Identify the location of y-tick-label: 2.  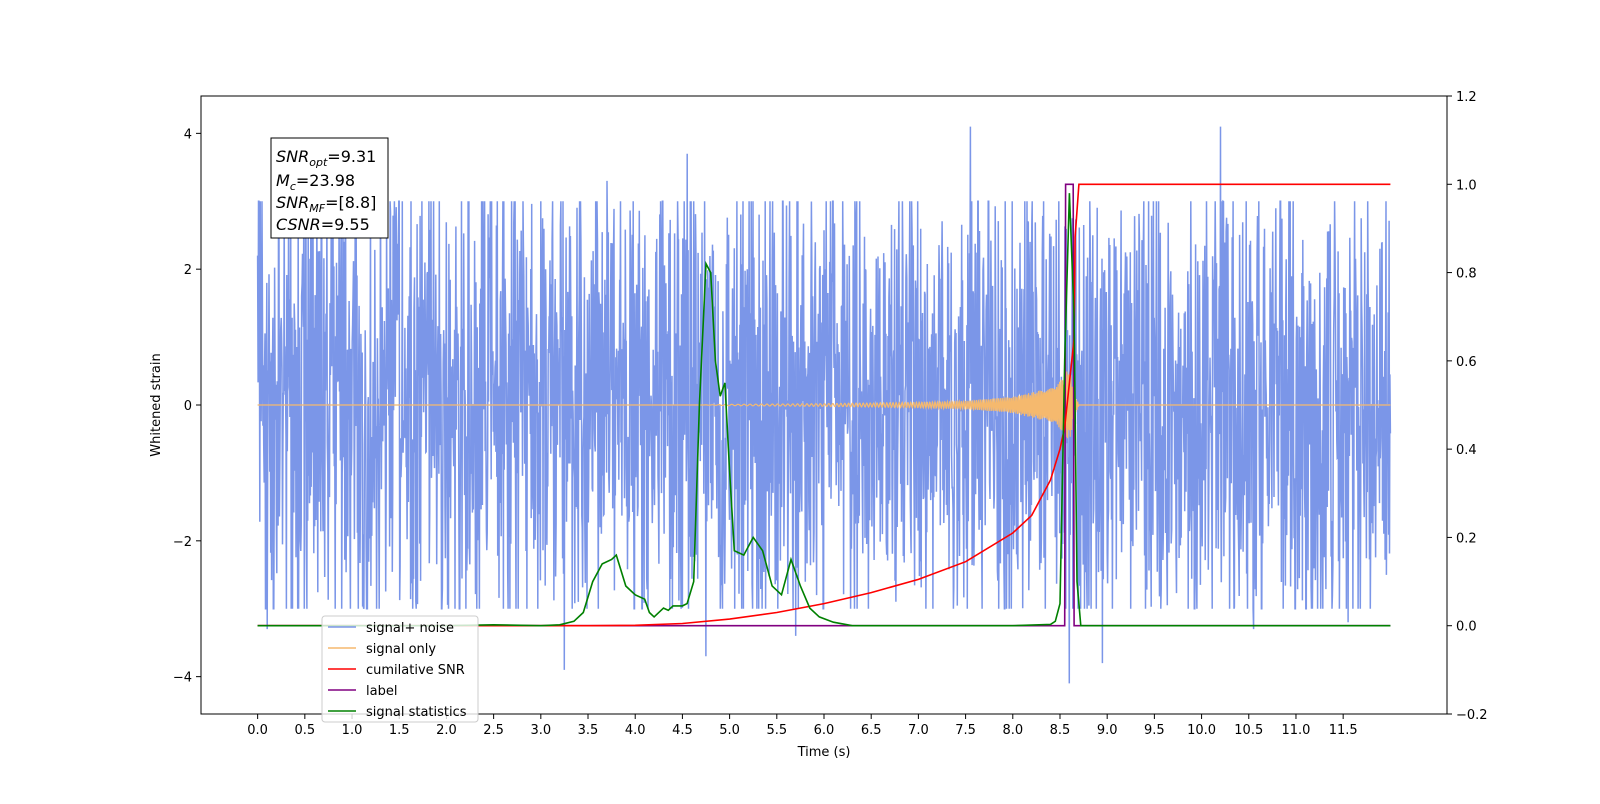
(188, 270).